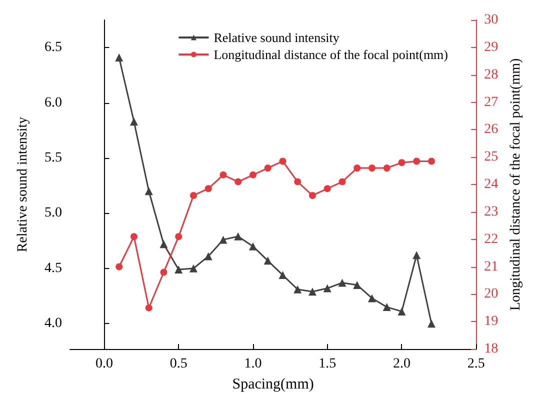  Describe the element at coordinates (331, 54) in the screenshot. I see `legend-label: Longitudinal distance of the focal point(mm)` at that location.